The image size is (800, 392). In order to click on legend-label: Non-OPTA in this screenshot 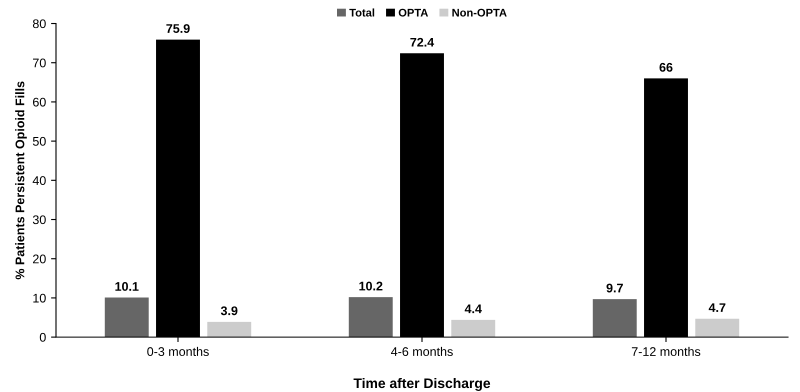, I will do `click(479, 12)`.